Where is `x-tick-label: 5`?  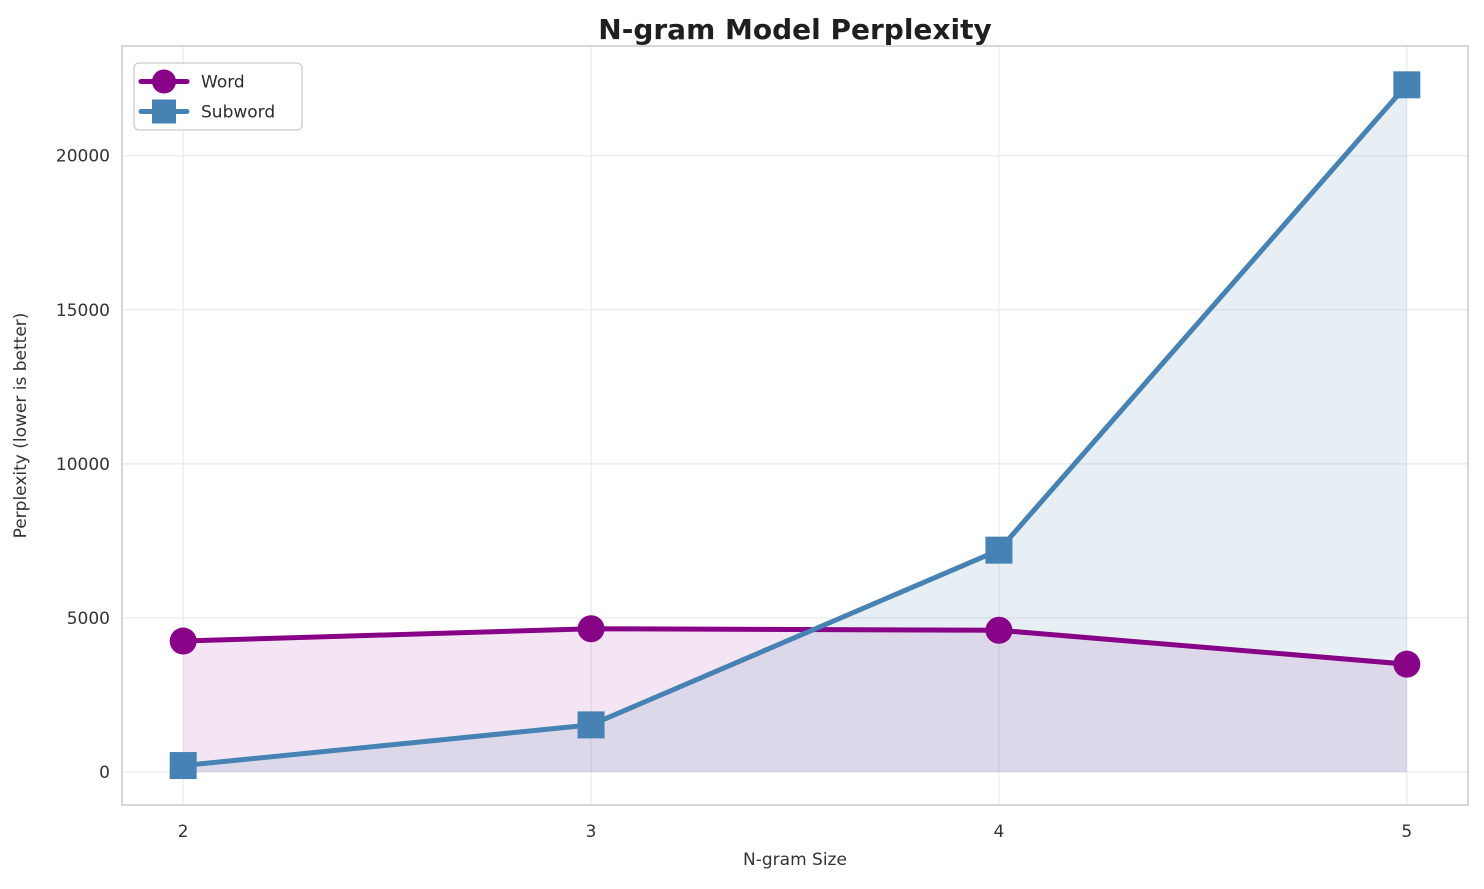 x-tick-label: 5 is located at coordinates (1406, 832).